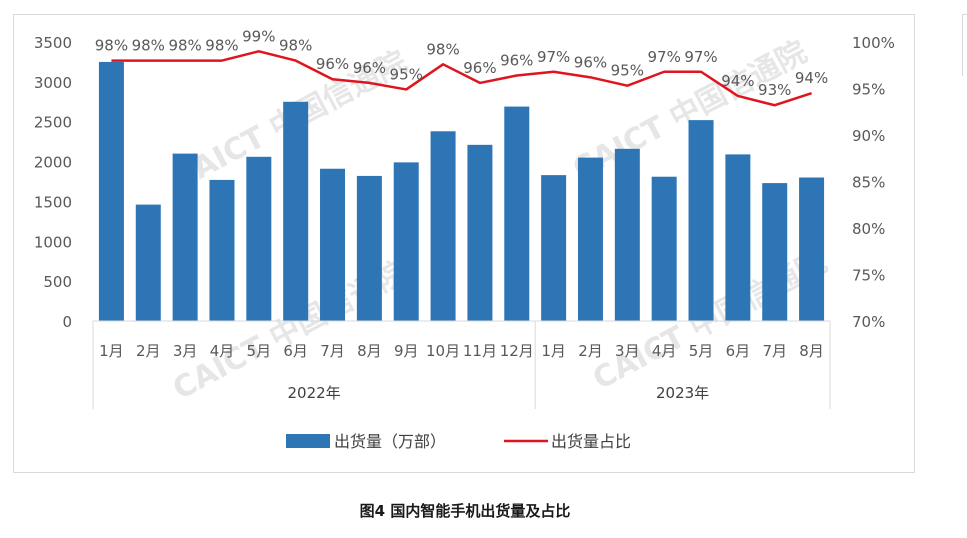 This screenshot has width=967, height=538. I want to click on legend-line-label: 出货量占比, so click(591, 441).